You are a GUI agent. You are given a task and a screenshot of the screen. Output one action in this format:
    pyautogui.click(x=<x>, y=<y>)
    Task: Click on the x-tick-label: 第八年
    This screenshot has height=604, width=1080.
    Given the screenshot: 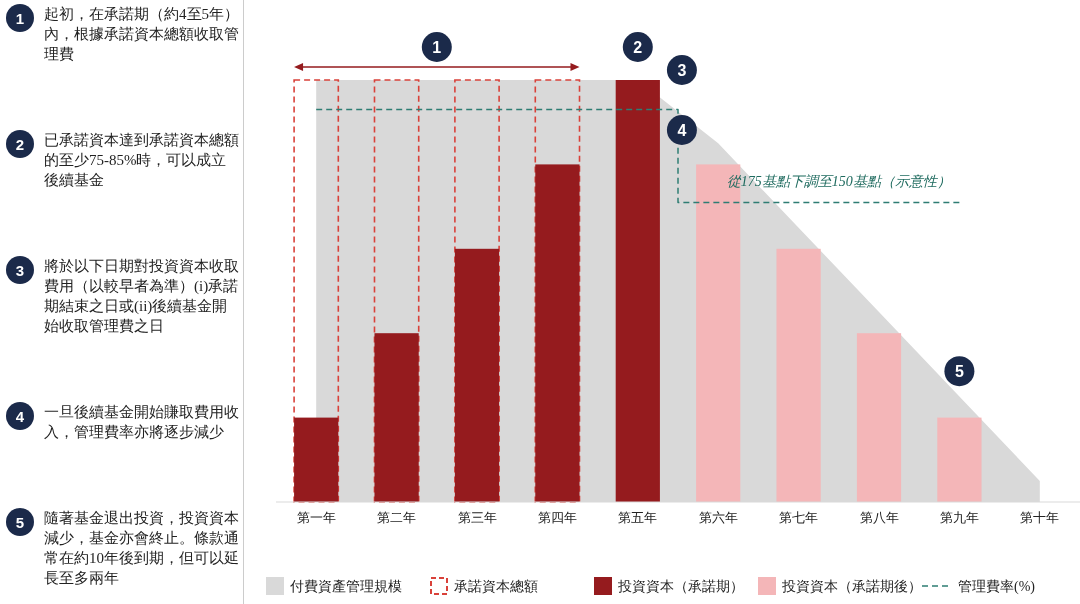 What is the action you would take?
    pyautogui.click(x=879, y=517)
    